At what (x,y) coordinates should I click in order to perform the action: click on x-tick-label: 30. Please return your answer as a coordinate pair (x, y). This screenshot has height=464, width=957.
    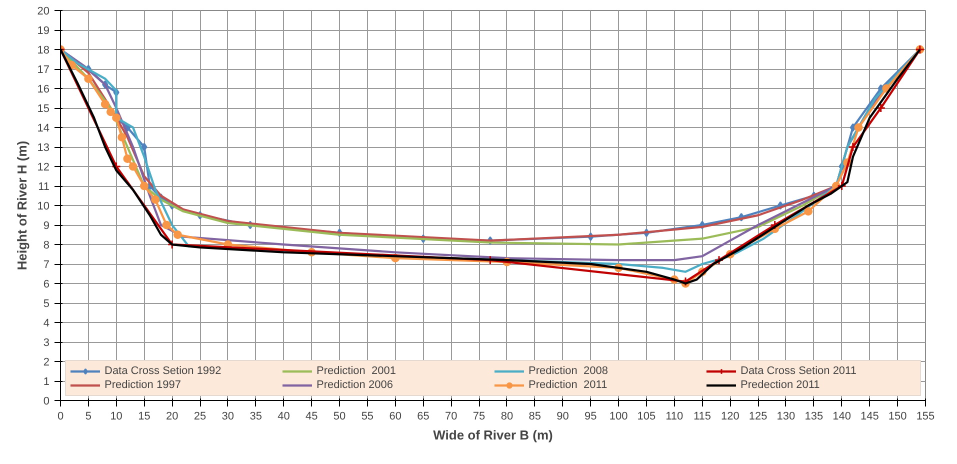
    Looking at the image, I should click on (228, 416).